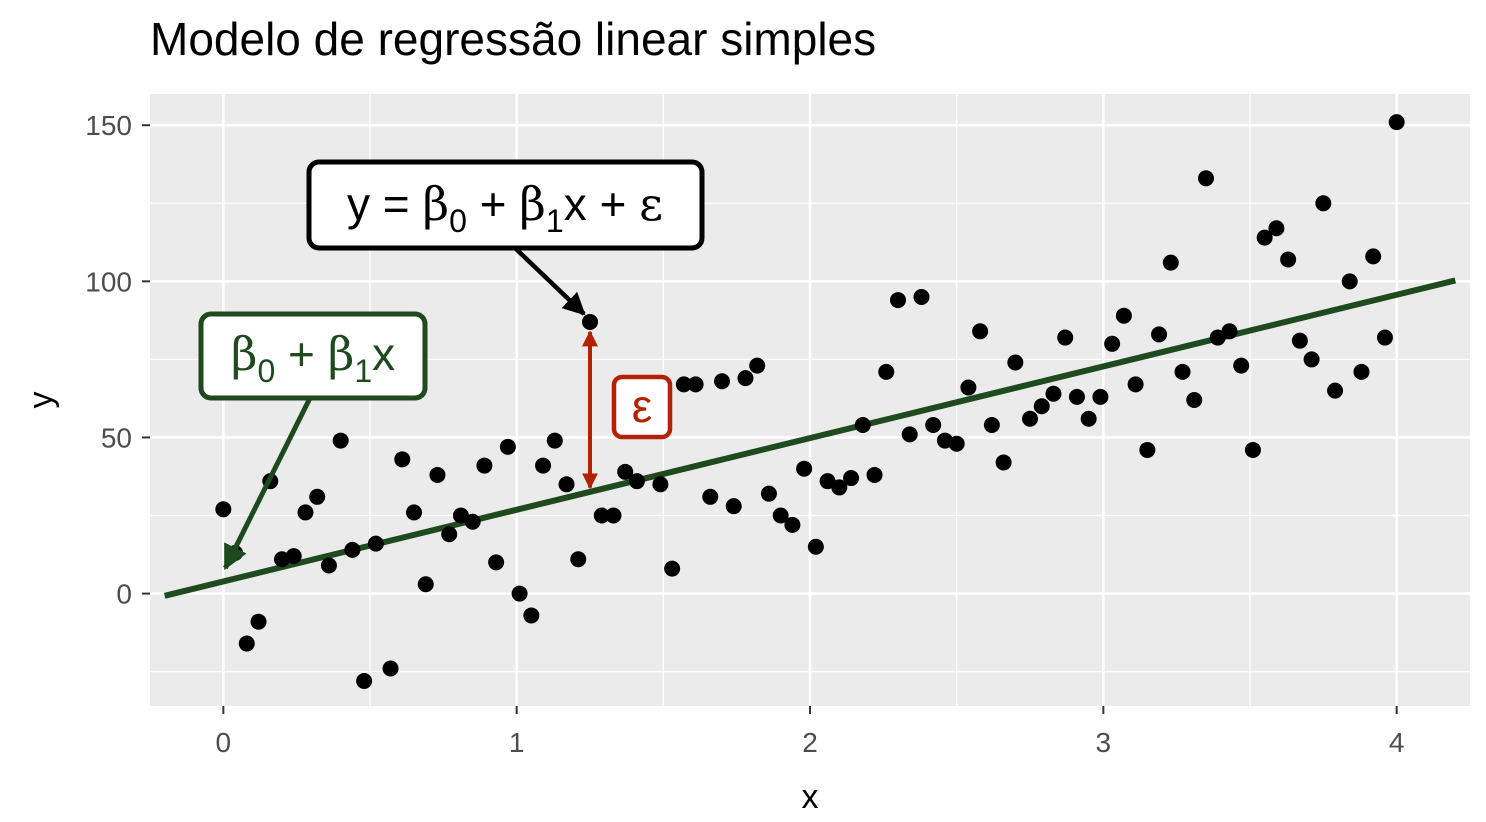 The image size is (1486, 822). I want to click on line-label-box, so click(313, 356).